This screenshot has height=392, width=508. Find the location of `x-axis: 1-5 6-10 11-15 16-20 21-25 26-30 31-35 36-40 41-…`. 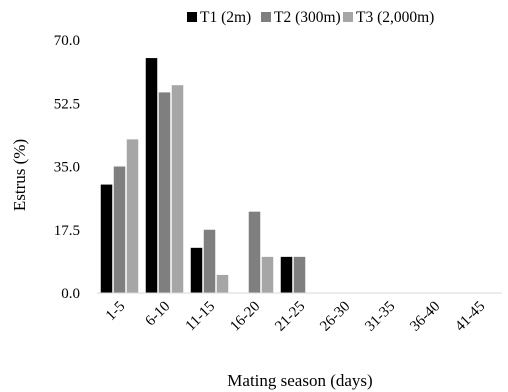

x-axis: 1-5 6-10 11-15 16-20 21-25 26-30 31-35 36-40 41-… is located at coordinates (299, 313).